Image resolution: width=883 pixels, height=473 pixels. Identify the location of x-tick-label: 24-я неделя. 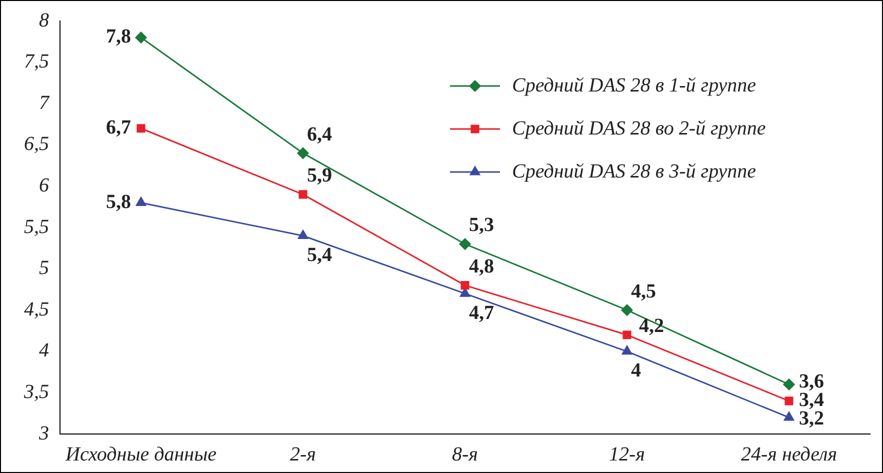
(789, 454).